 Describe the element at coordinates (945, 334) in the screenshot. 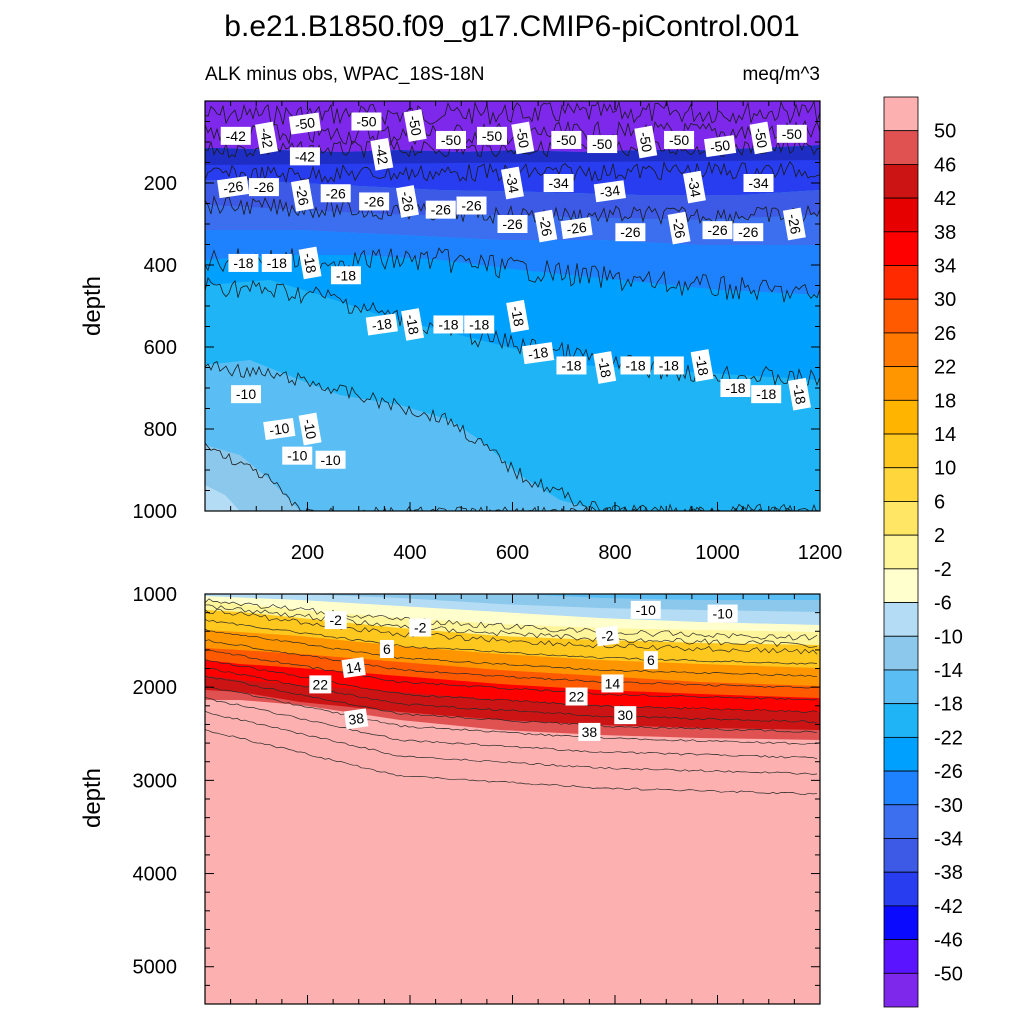

I see `colorbar-label: 26` at that location.